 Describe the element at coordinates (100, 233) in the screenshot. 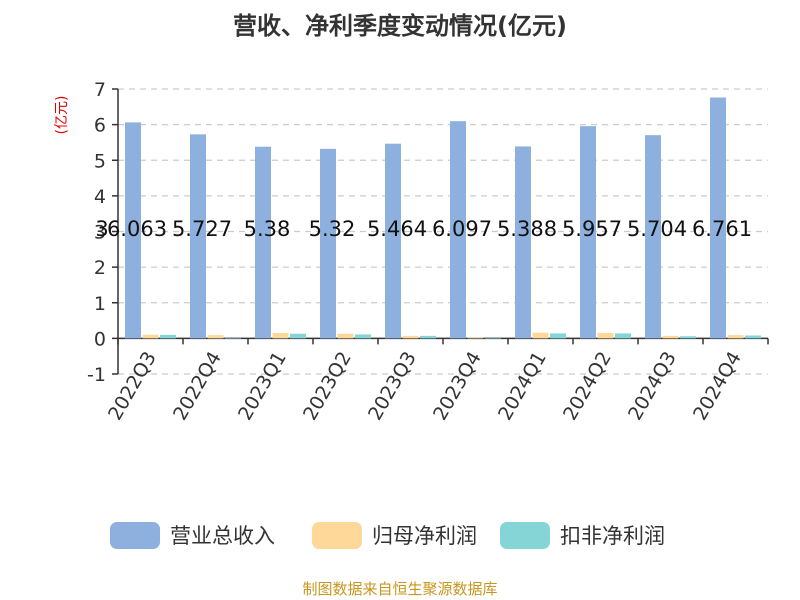

I see `y-tick-label: 3` at that location.